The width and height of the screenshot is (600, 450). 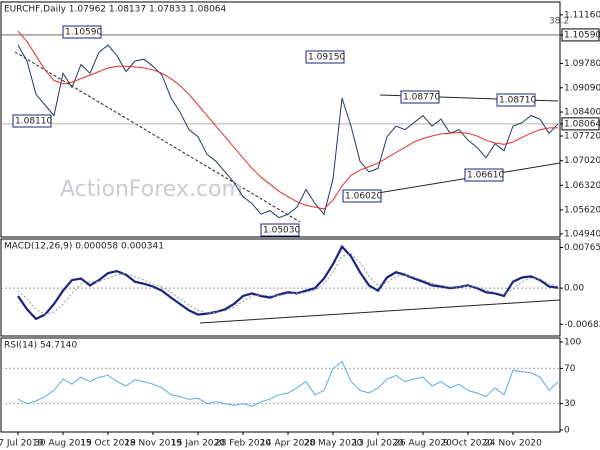 What do you see at coordinates (378, 444) in the screenshot?
I see `x-tick-label: 13 Jul 2020` at bounding box center [378, 444].